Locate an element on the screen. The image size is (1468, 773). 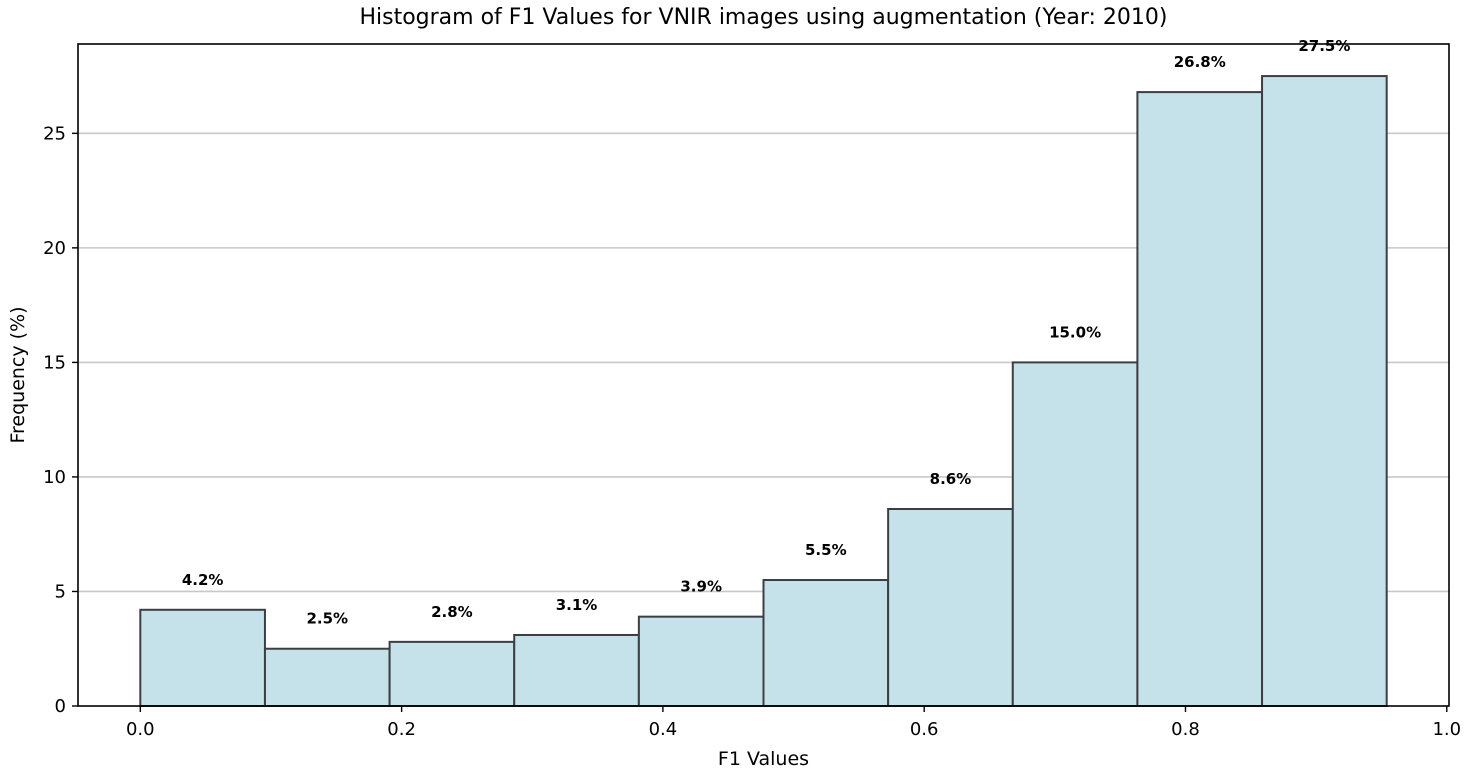
y-ticks-layer: 0 5 10 15 20 25 is located at coordinates (60, 420).